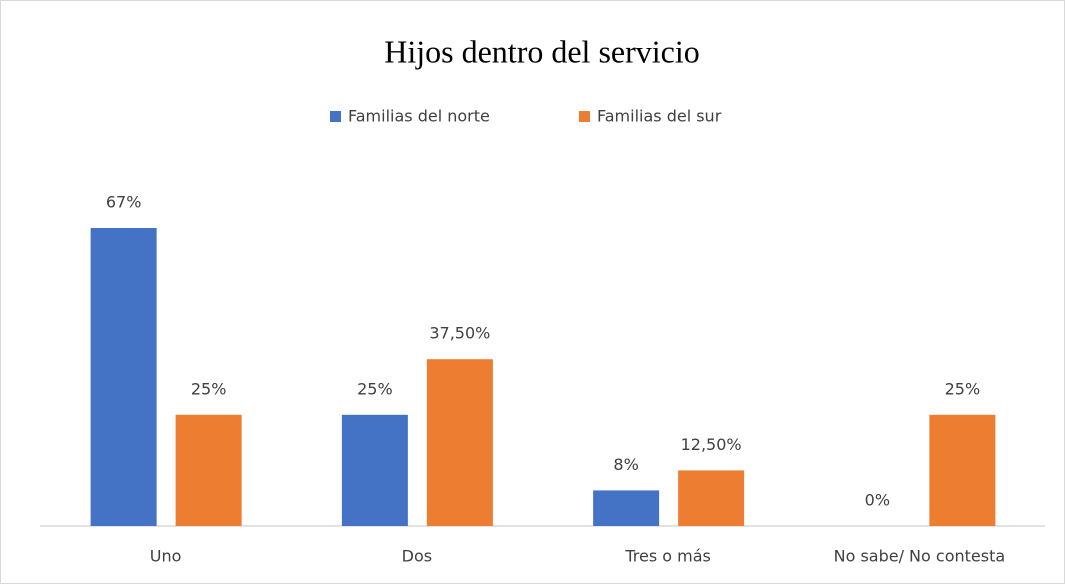  Describe the element at coordinates (541, 51) in the screenshot. I see `chart-title: Hijos dentro del servicio` at that location.